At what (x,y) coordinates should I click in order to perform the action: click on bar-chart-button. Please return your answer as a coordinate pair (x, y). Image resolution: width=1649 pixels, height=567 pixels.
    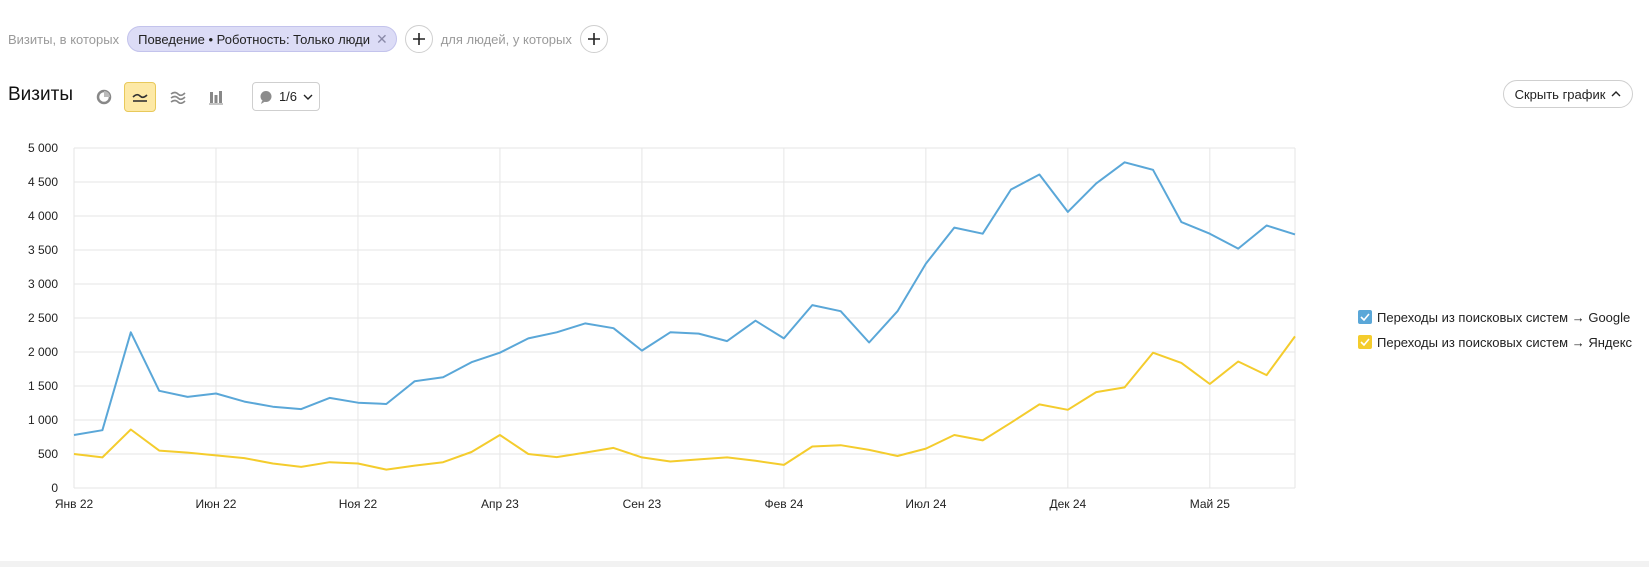
    Looking at the image, I should click on (216, 97).